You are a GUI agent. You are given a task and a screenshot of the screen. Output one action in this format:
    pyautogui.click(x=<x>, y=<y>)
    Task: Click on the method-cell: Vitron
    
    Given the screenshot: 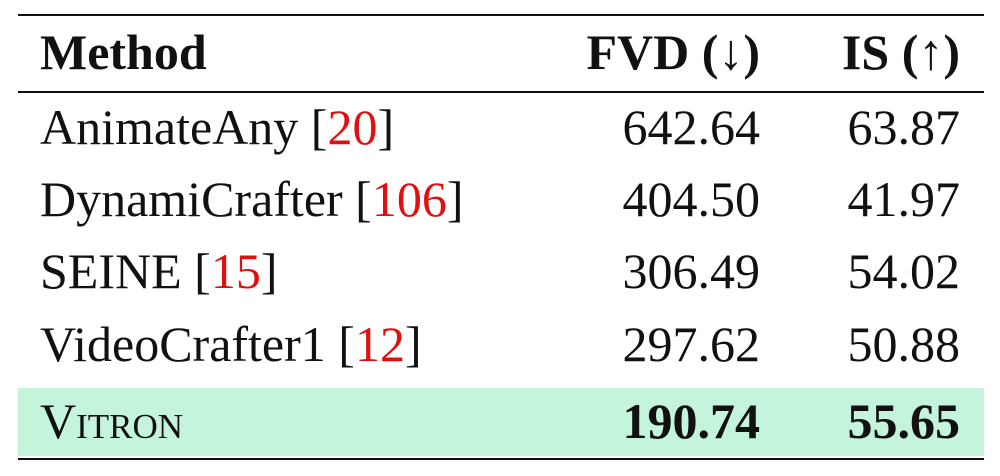 What is the action you would take?
    pyautogui.click(x=111, y=421)
    